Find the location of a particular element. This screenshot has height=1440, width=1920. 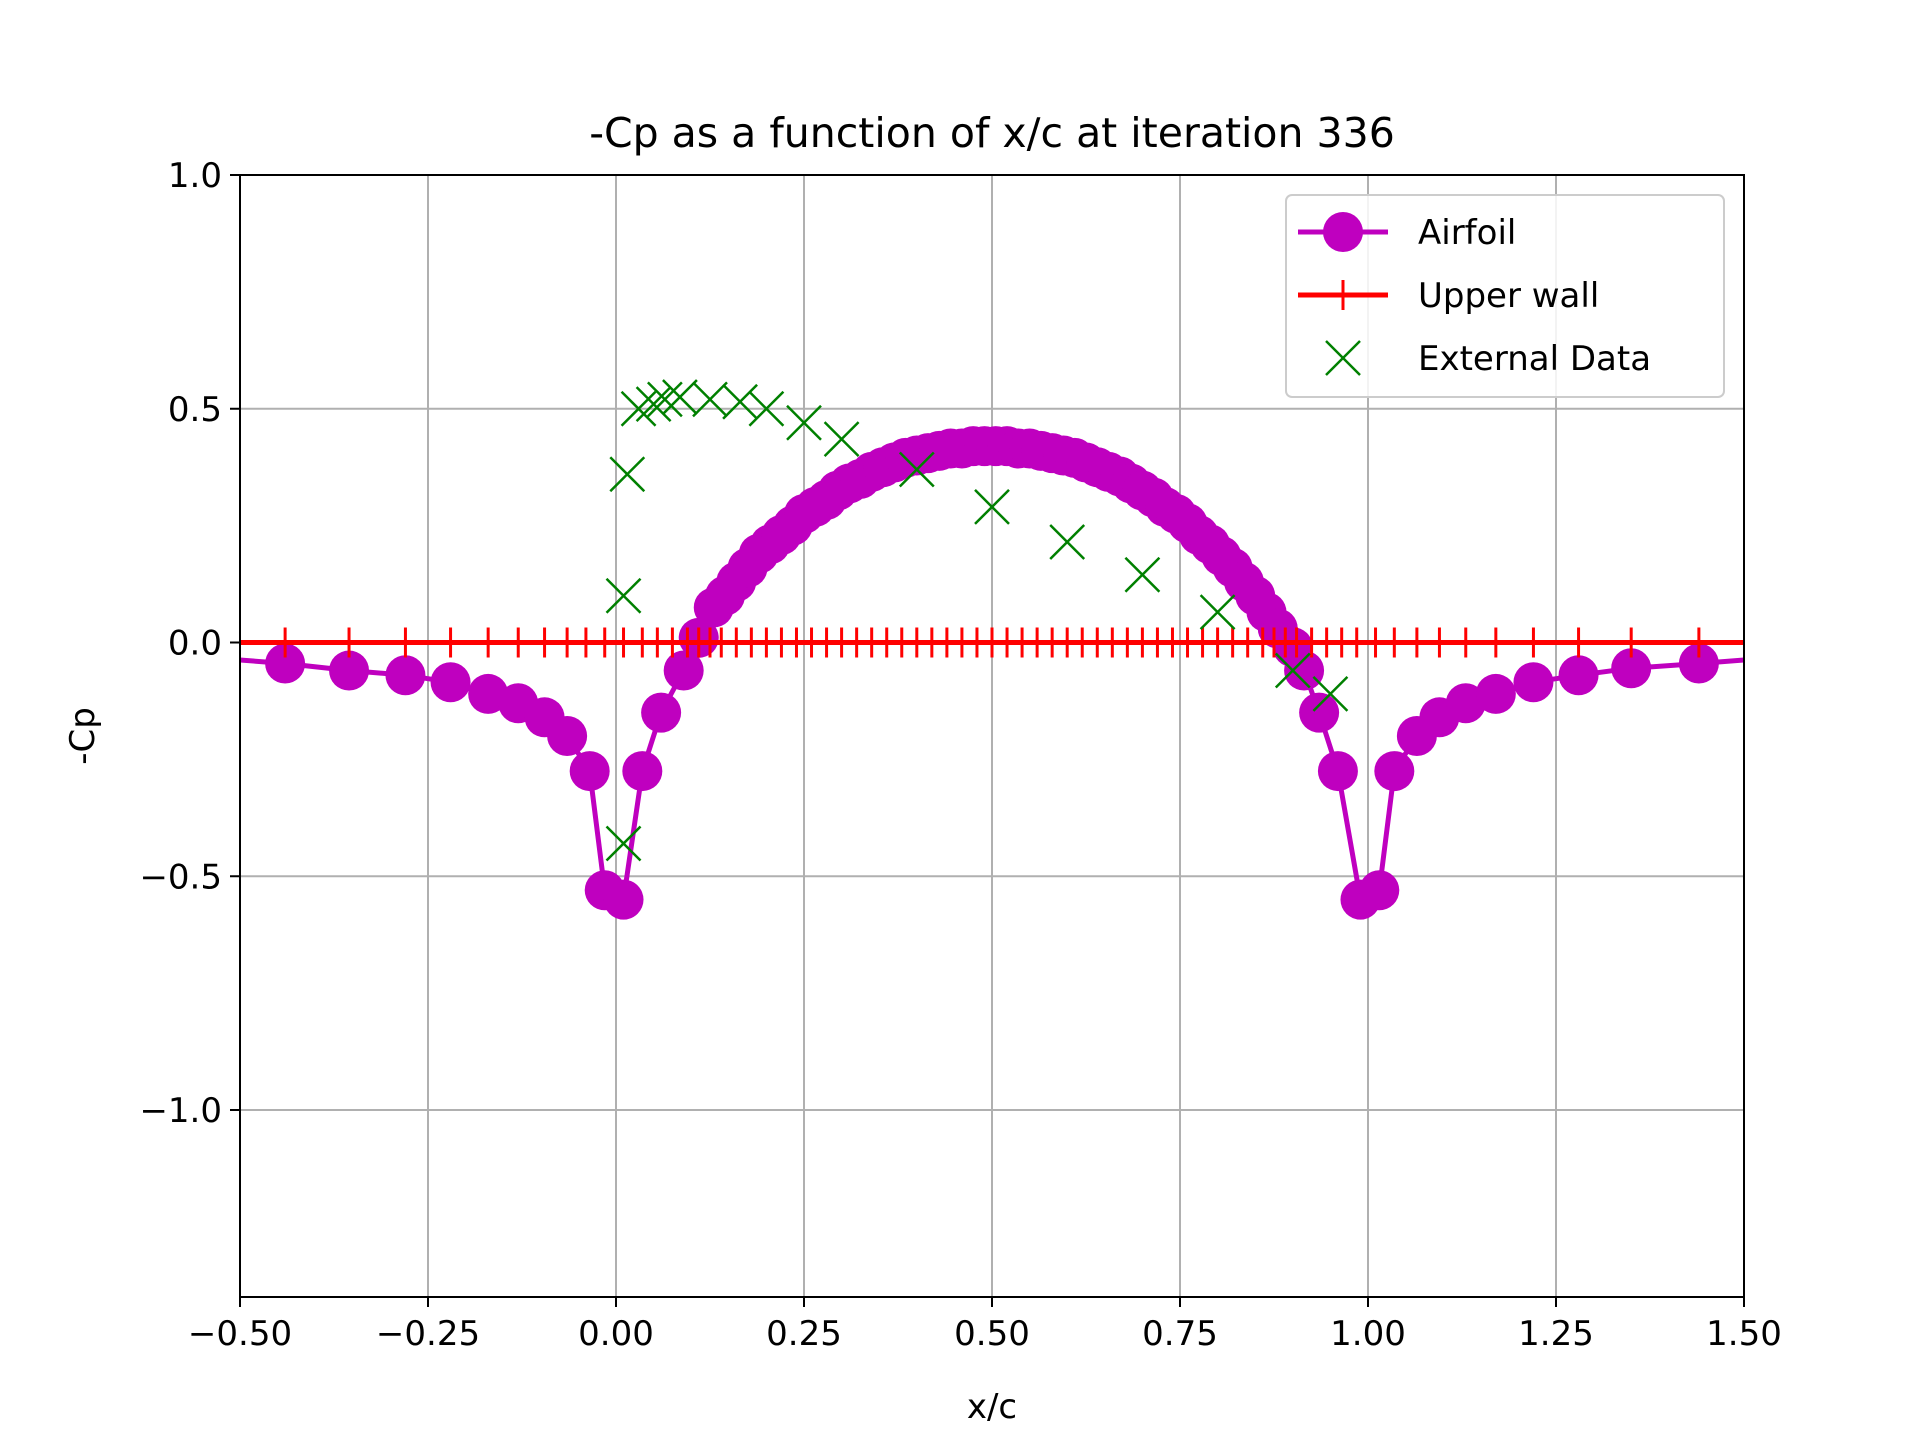

y-tick-label: 0.5 is located at coordinates (195, 410).